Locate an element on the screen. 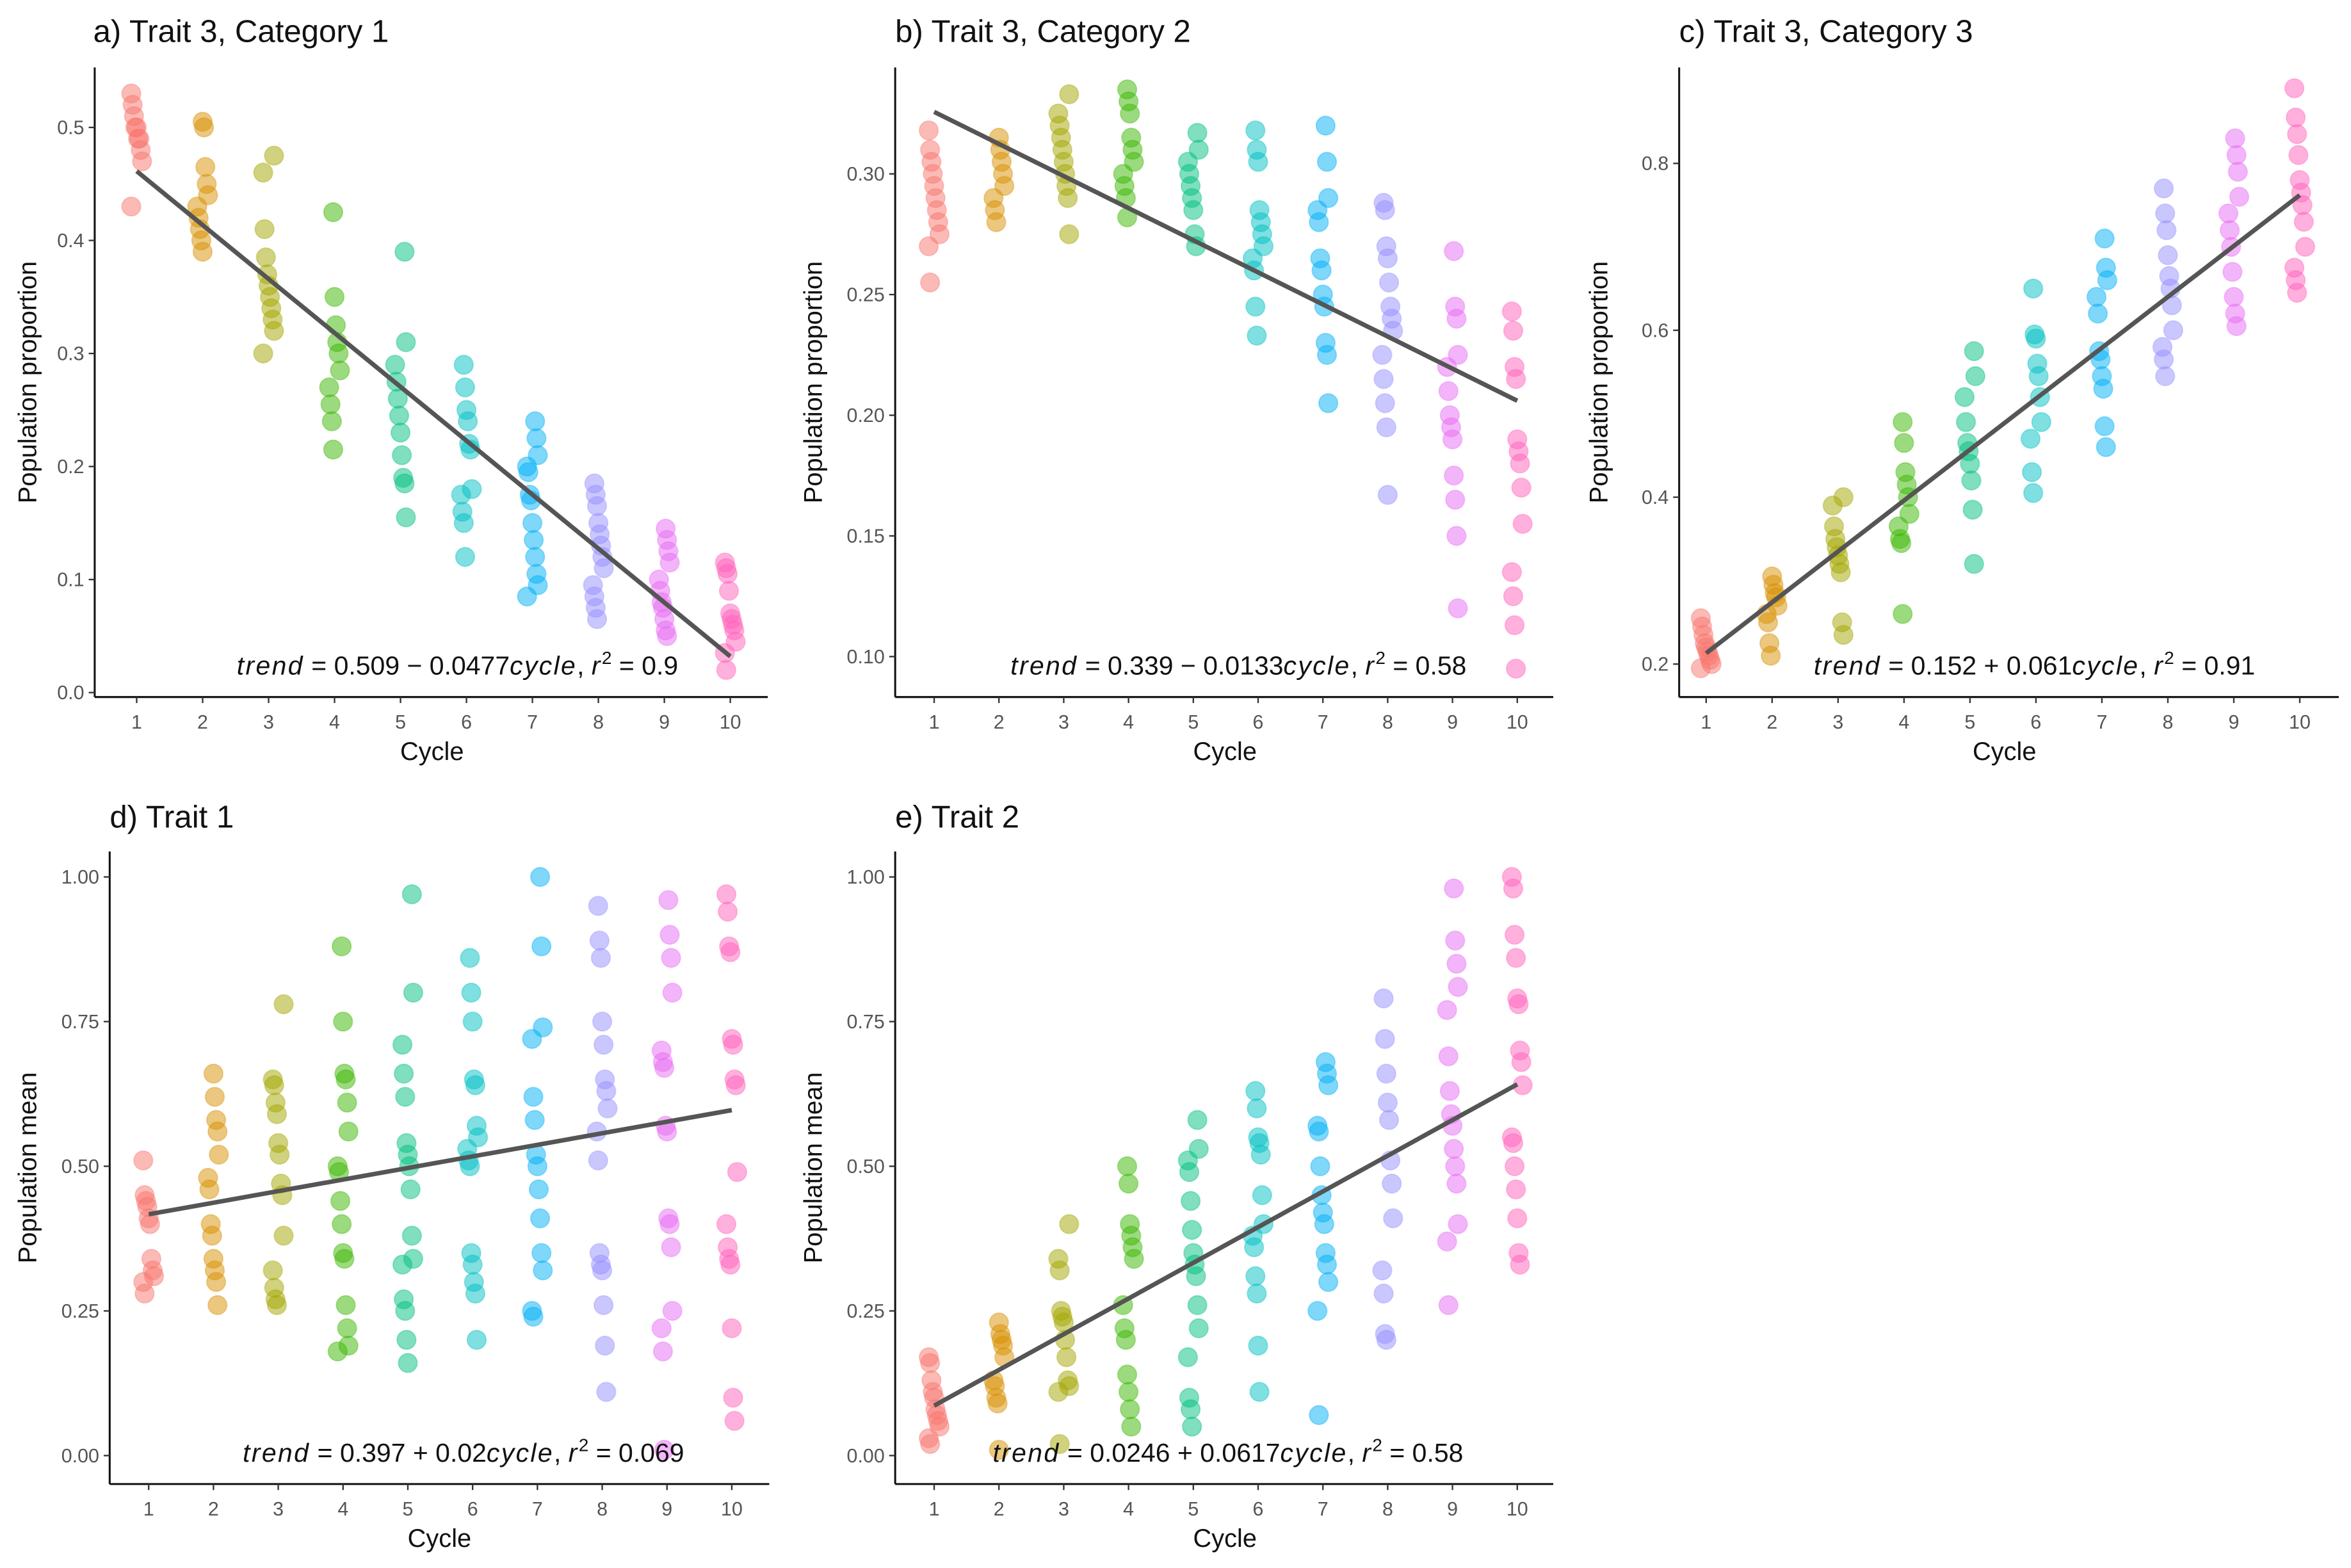 This screenshot has height=1568, width=2351. y-tick-label: 0.8 is located at coordinates (1655, 164).